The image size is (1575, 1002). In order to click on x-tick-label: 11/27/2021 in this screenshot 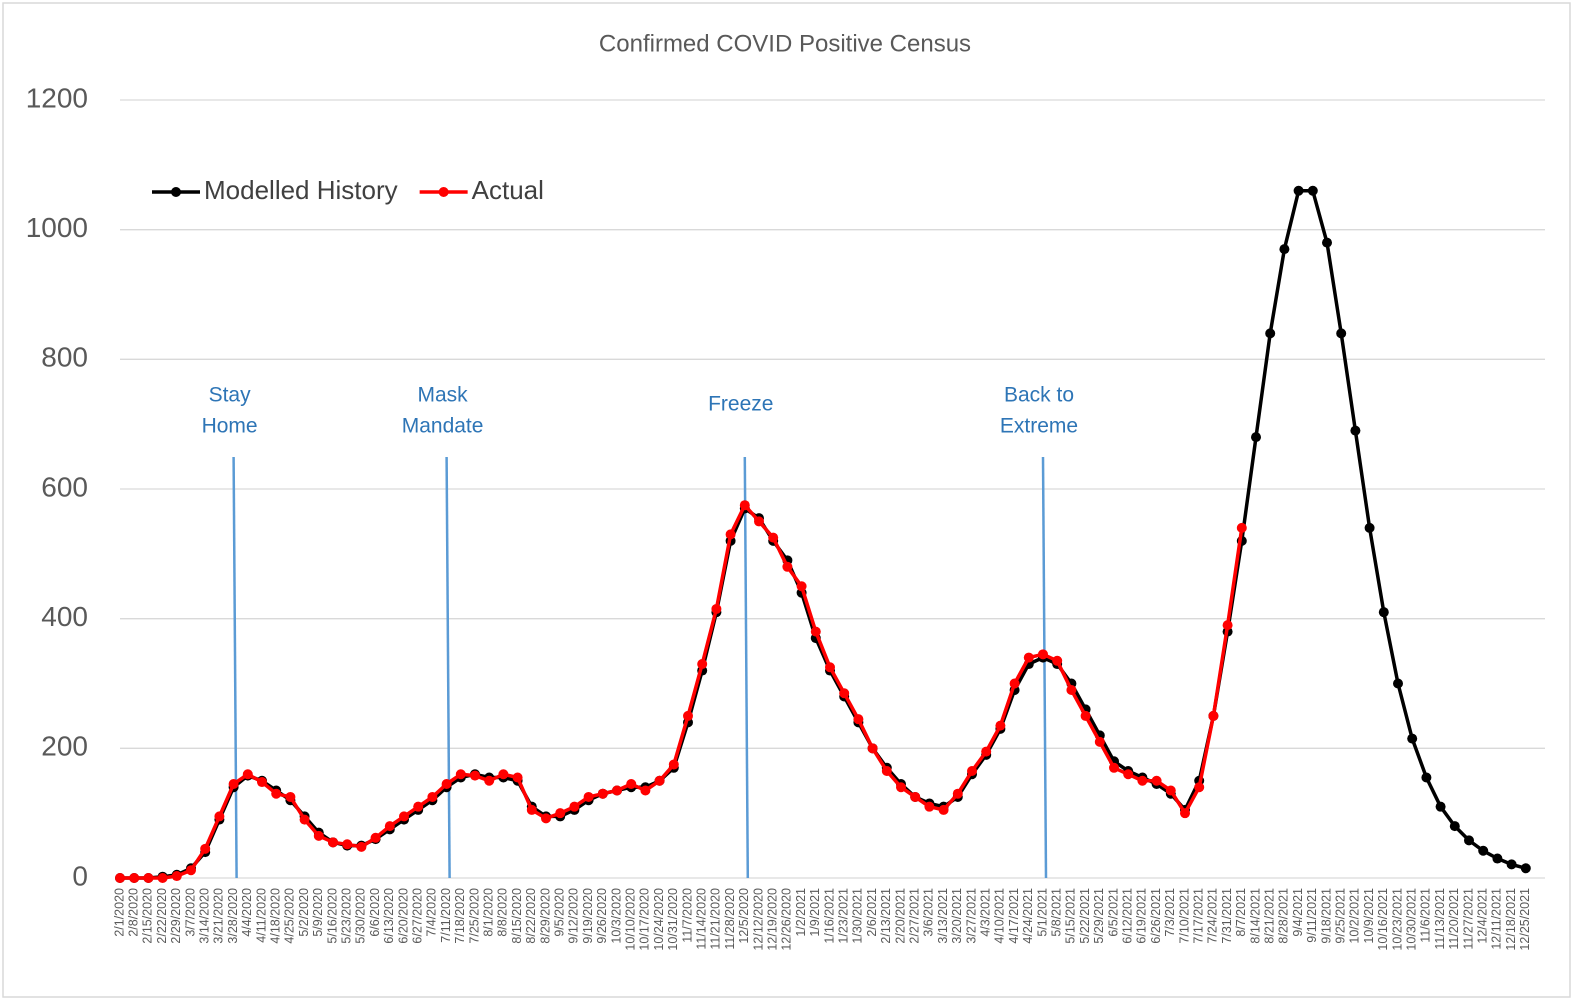, I will do `click(1468, 919)`.